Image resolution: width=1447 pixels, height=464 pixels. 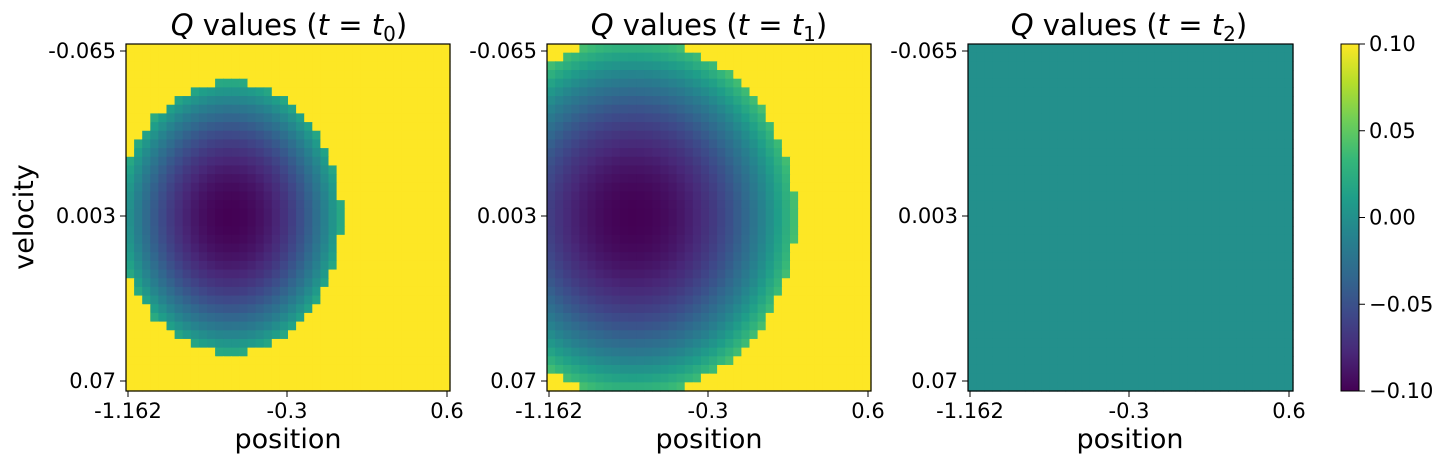 What do you see at coordinates (709, 27) in the screenshot?
I see `panel-1-title: Q values (t = t1)` at bounding box center [709, 27].